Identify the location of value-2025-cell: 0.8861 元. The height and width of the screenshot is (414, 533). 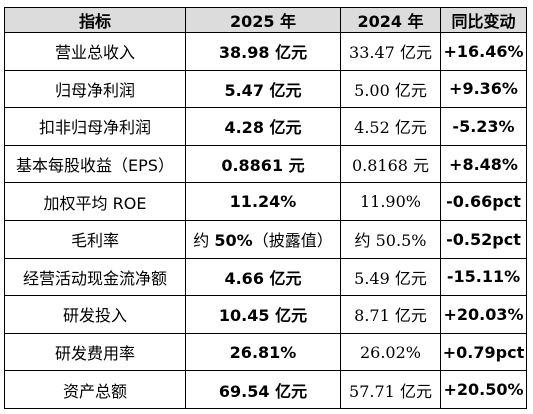
(263, 164).